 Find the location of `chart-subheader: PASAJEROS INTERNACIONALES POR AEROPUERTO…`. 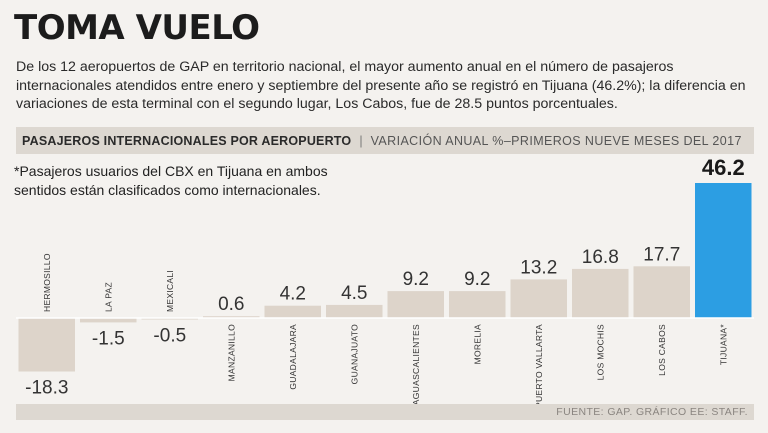

chart-subheader: PASAJEROS INTERNACIONALES POR AEROPUERTO… is located at coordinates (385, 140).